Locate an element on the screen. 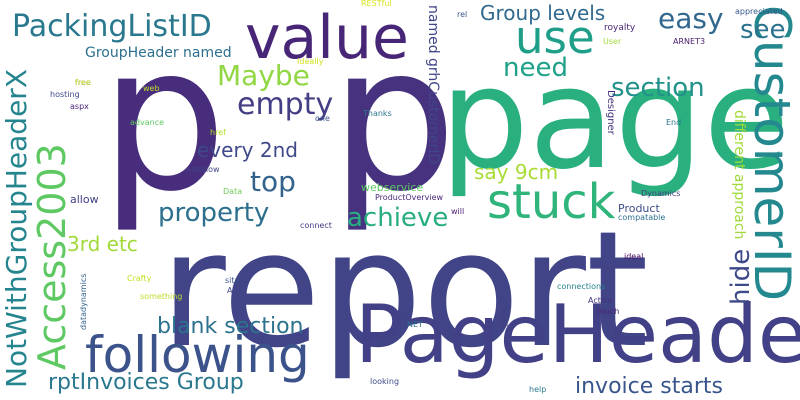 This screenshot has width=800, height=400. cloud-word: free is located at coordinates (83, 82).